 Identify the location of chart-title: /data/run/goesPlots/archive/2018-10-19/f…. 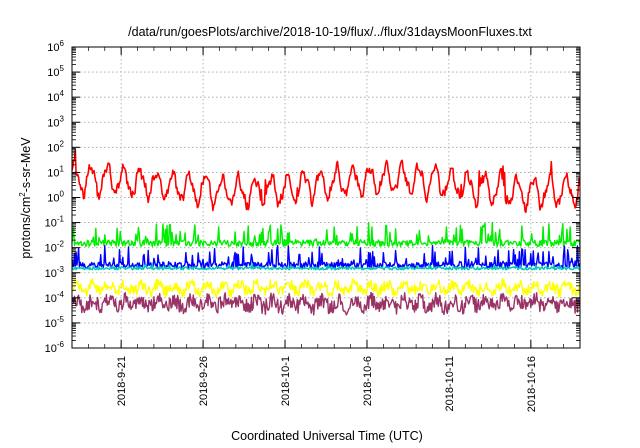
(330, 32).